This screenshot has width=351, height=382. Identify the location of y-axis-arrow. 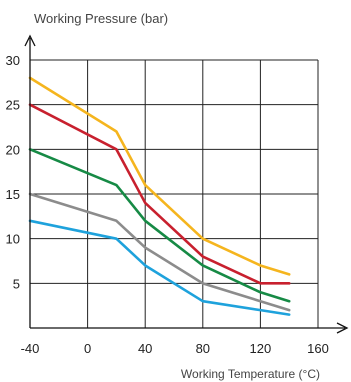
(30, 40).